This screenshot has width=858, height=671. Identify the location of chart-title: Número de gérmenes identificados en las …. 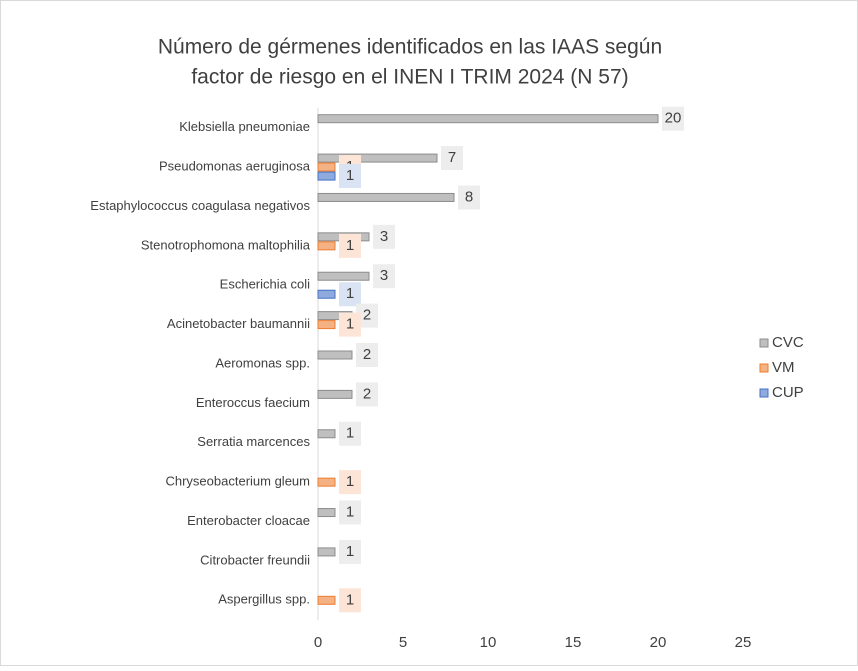
(410, 47).